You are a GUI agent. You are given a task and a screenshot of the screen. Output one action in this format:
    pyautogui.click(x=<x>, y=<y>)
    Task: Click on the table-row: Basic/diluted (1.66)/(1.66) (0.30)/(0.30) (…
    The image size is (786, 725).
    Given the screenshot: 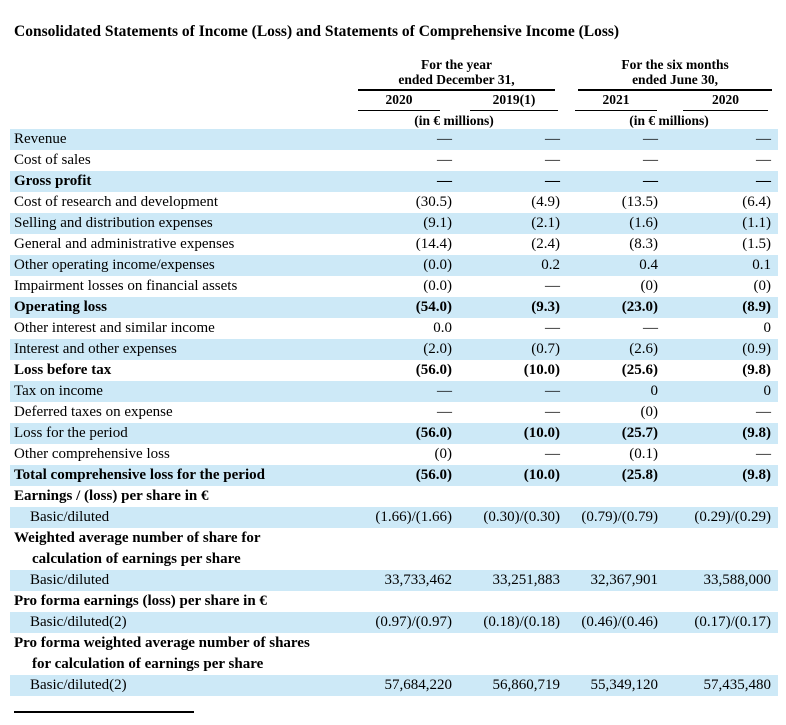 What is the action you would take?
    pyautogui.click(x=394, y=517)
    